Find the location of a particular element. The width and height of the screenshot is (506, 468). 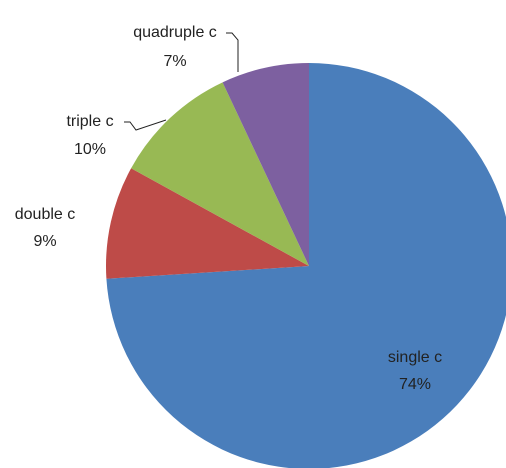

data-label-name: triple c is located at coordinates (89, 121).